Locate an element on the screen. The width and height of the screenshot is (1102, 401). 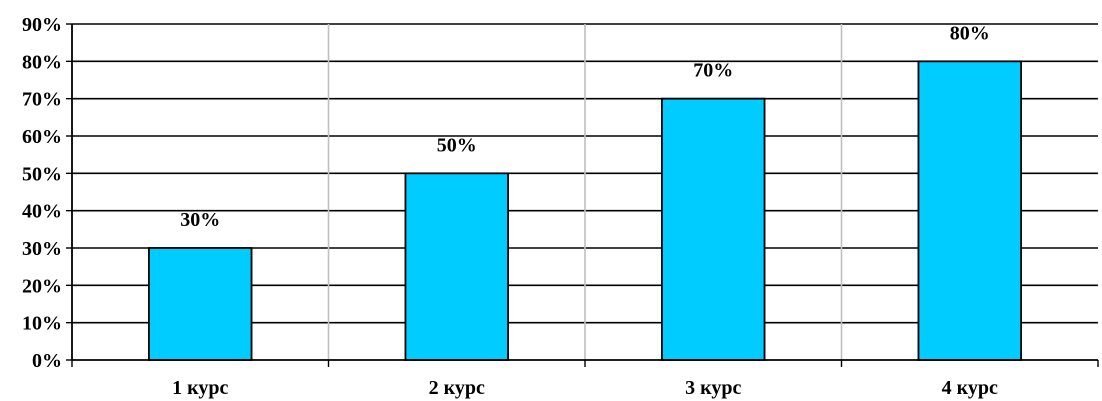
x-category-labels: 1 курс 2 курс 3 курс 4 курс is located at coordinates (585, 388).